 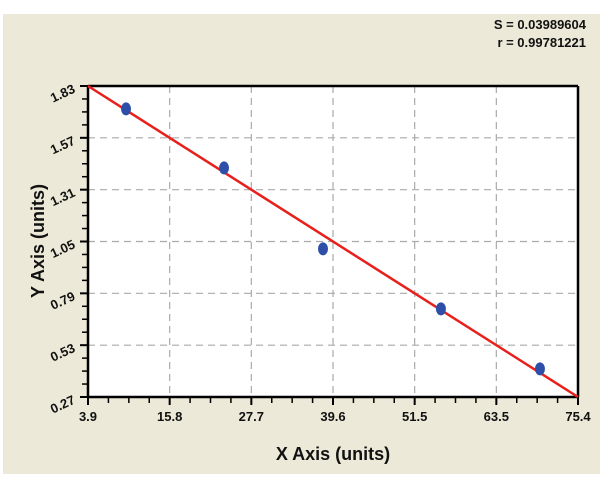 What do you see at coordinates (62, 145) in the screenshot?
I see `y-tick-label: 1.57` at bounding box center [62, 145].